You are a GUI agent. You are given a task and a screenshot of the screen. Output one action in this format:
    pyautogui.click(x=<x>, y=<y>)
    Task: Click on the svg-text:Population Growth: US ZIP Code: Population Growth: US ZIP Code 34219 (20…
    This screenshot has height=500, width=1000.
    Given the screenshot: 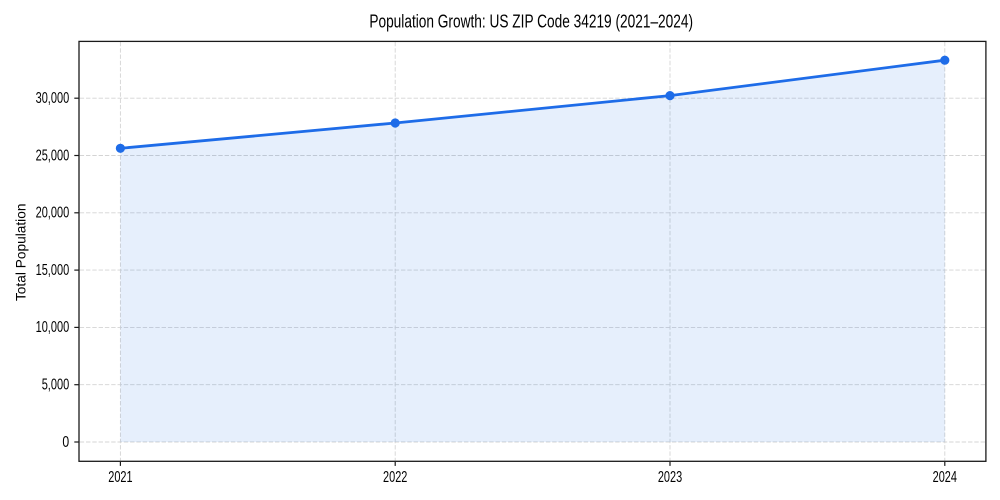 What is the action you would take?
    pyautogui.click(x=531, y=22)
    